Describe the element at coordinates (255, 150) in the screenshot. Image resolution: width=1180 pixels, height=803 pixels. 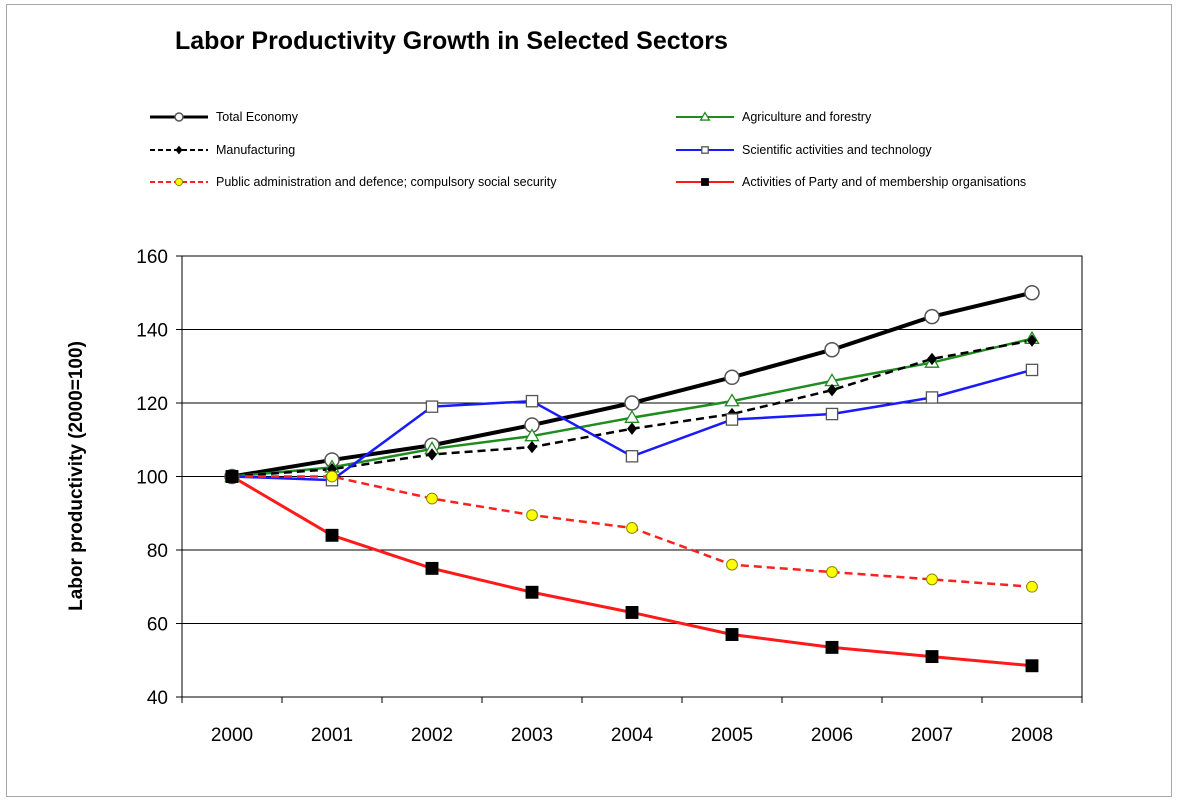
I see `legend-label: Manufacturing` at that location.